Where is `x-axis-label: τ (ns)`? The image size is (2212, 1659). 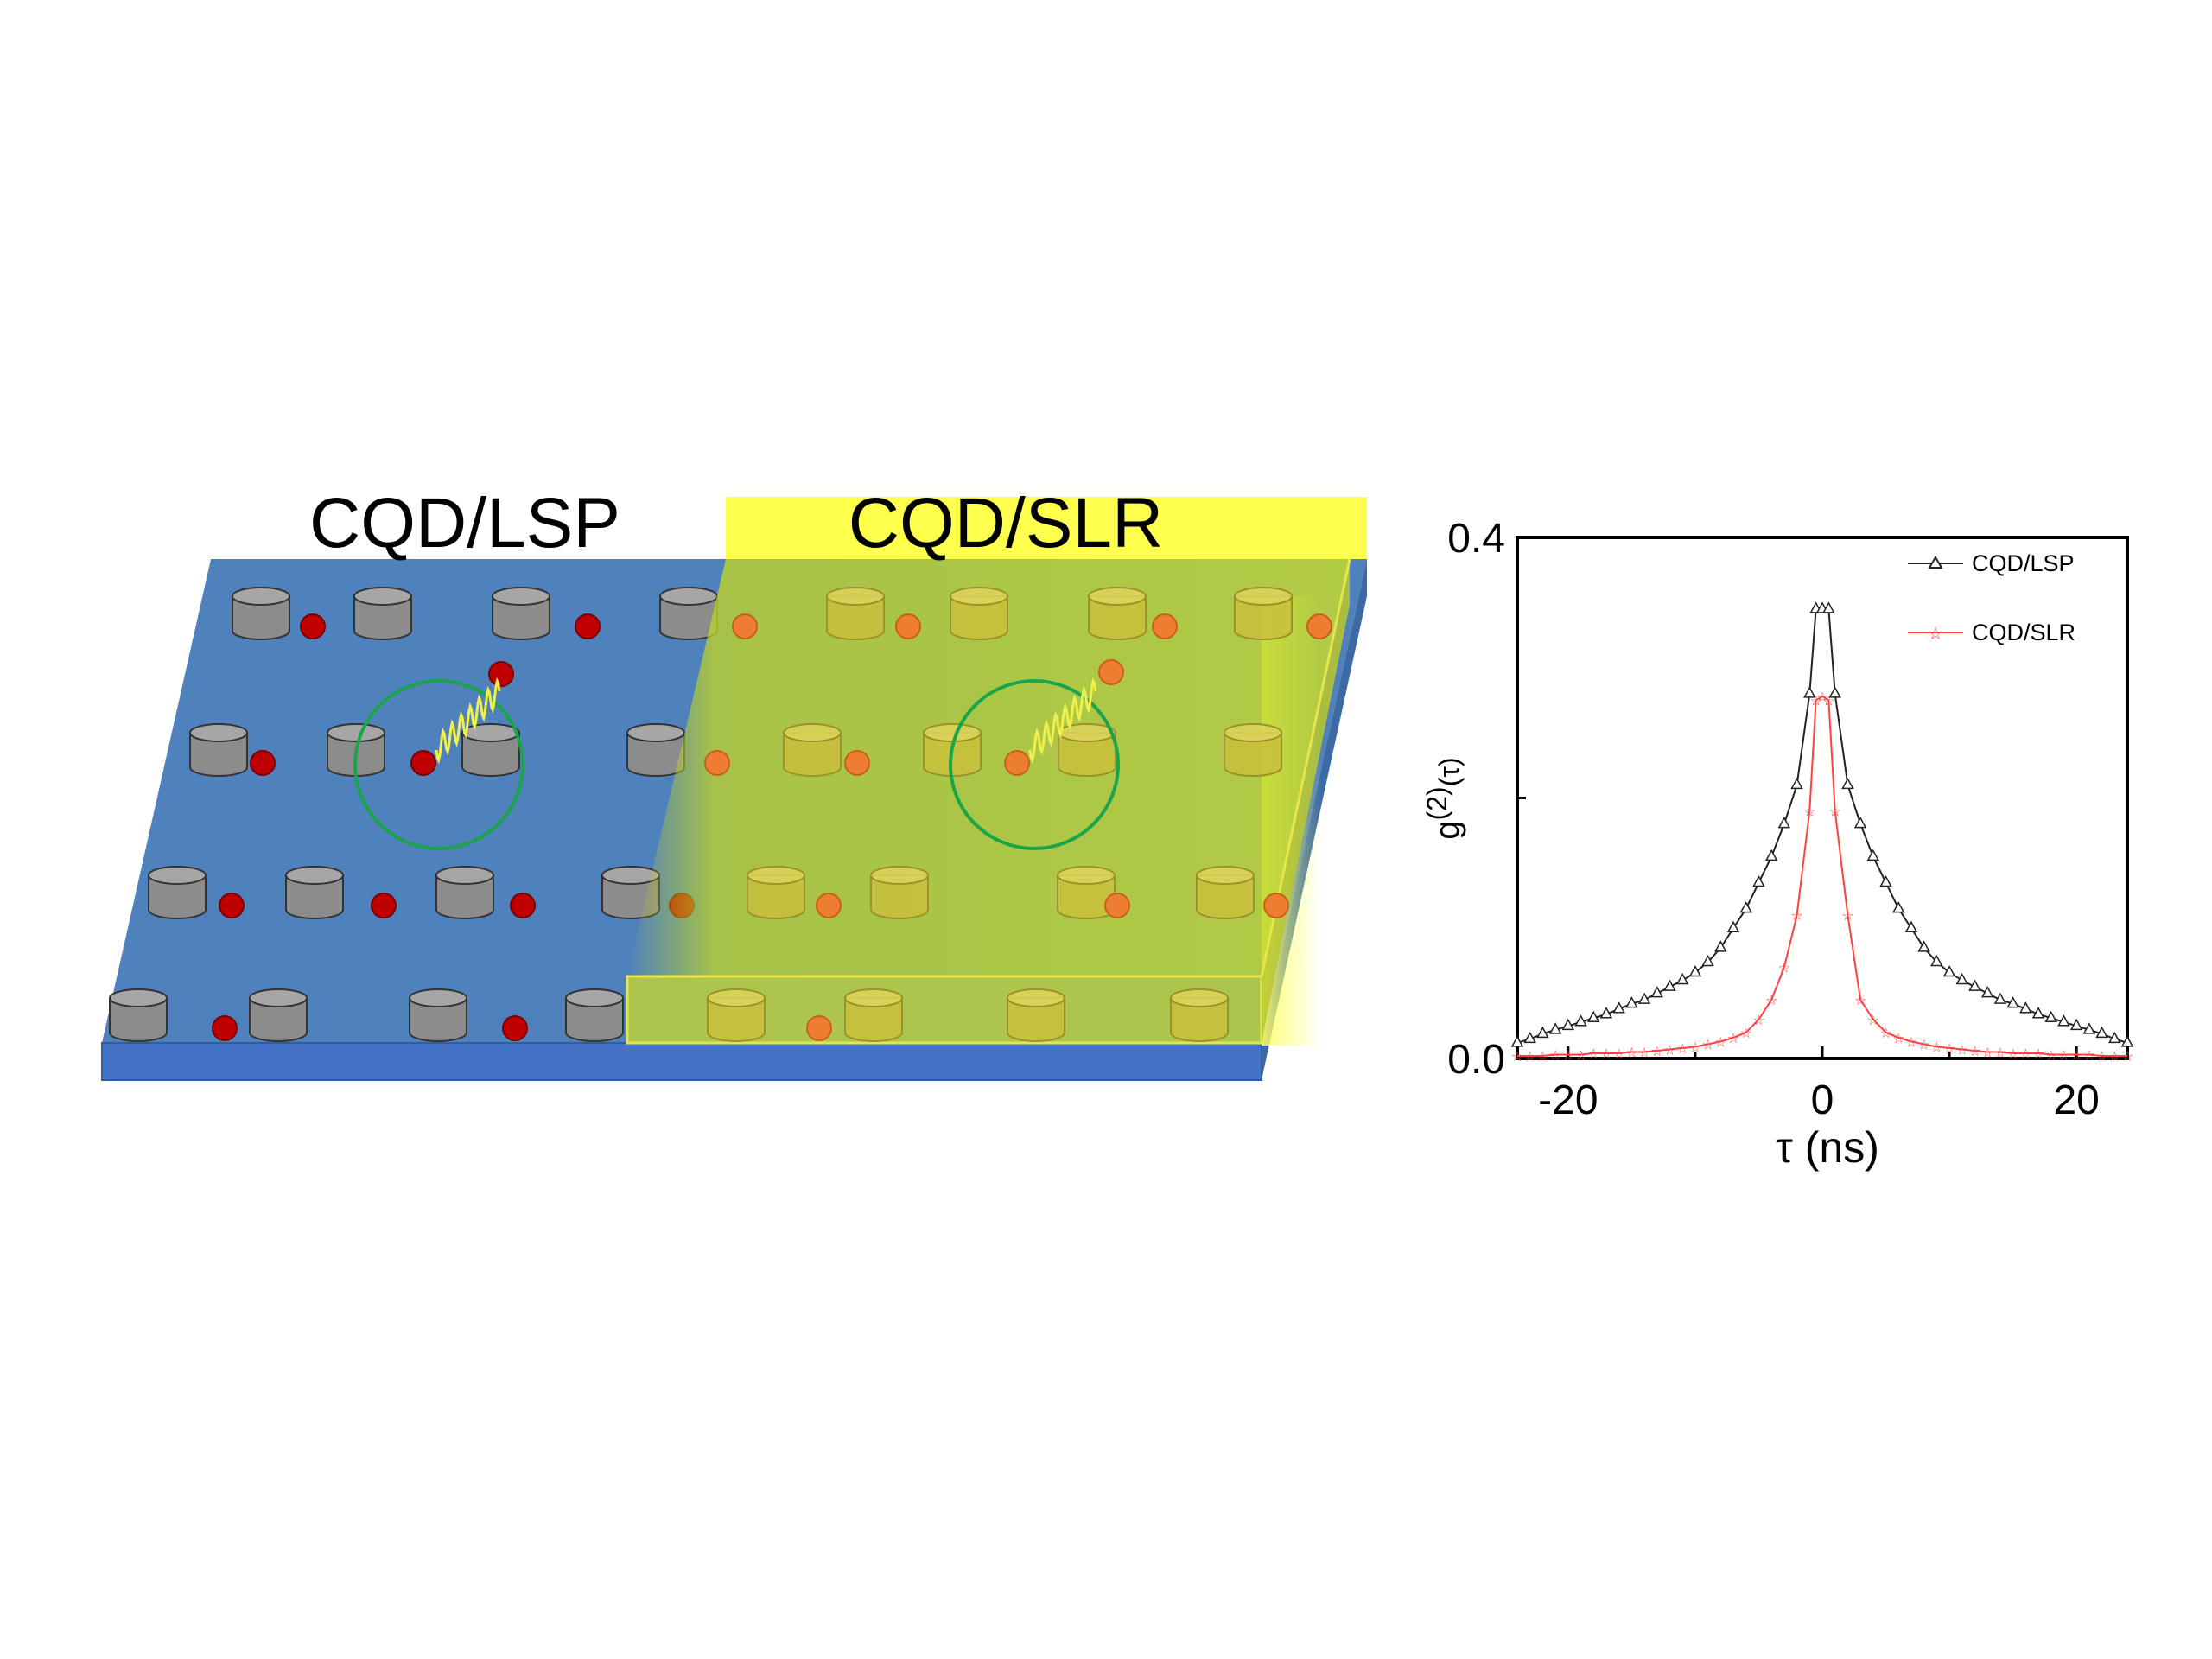
x-axis-label: τ (ns) is located at coordinates (1827, 1147).